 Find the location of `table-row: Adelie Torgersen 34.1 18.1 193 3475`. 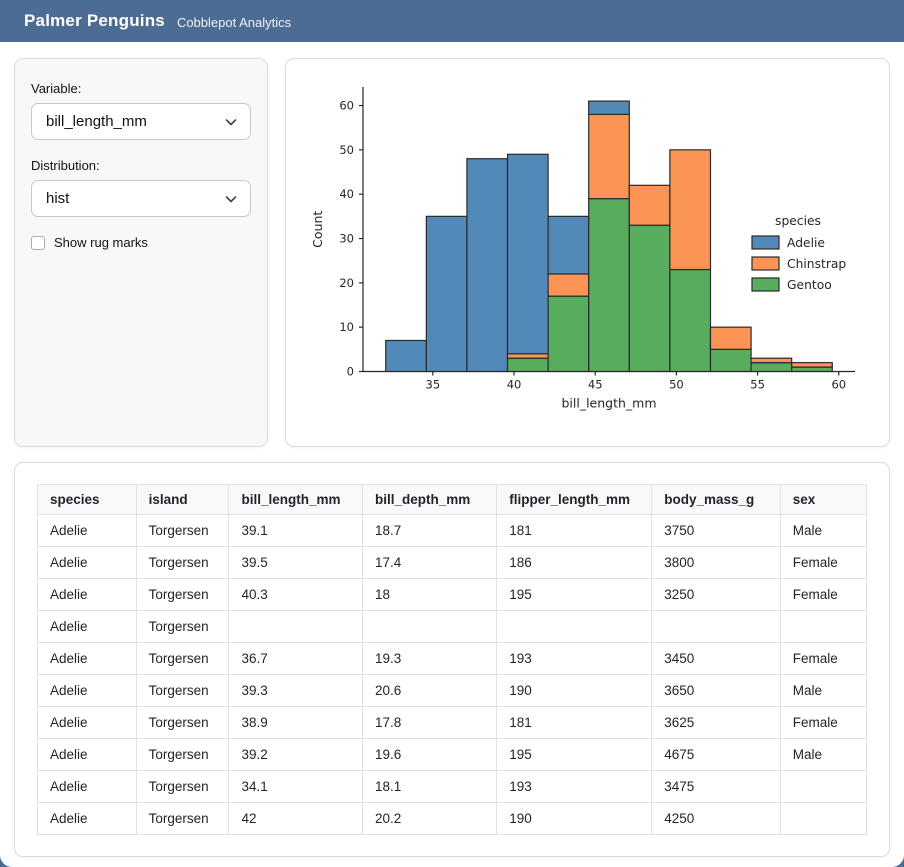

table-row: Adelie Torgersen 34.1 18.1 193 3475 is located at coordinates (452, 786).